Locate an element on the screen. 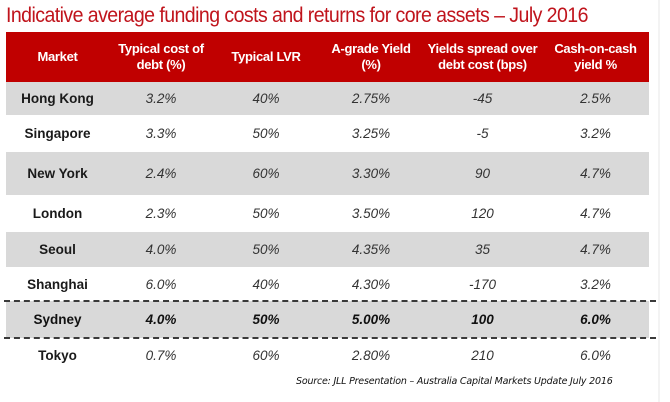 This screenshot has width=670, height=402. cell-yield: 4.35% is located at coordinates (371, 249).